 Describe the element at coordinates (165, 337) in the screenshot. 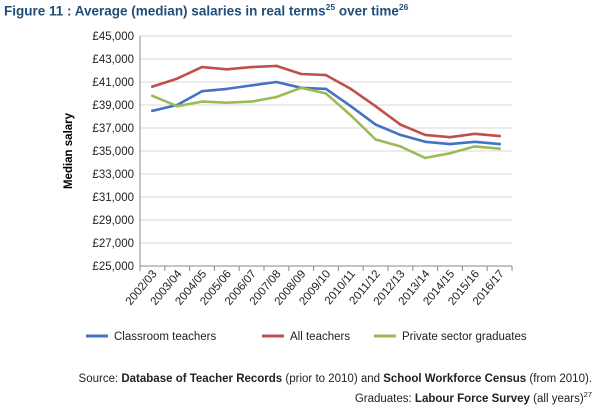

I see `legend-label: Classroom teachers` at that location.